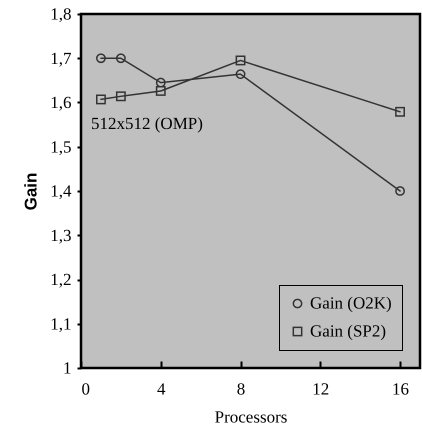 Image resolution: width=422 pixels, height=441 pixels. I want to click on x-axis-title: Processors, so click(251, 417).